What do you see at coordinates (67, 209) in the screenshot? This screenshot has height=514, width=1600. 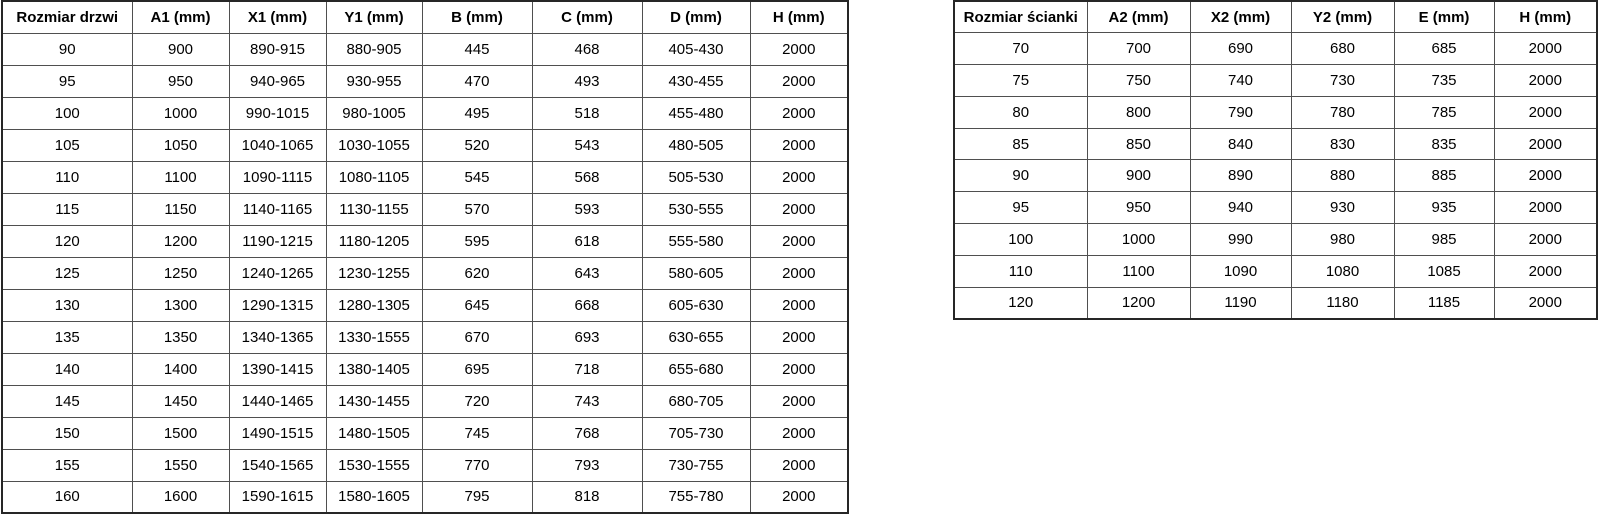 I see `table-cell: 115` at bounding box center [67, 209].